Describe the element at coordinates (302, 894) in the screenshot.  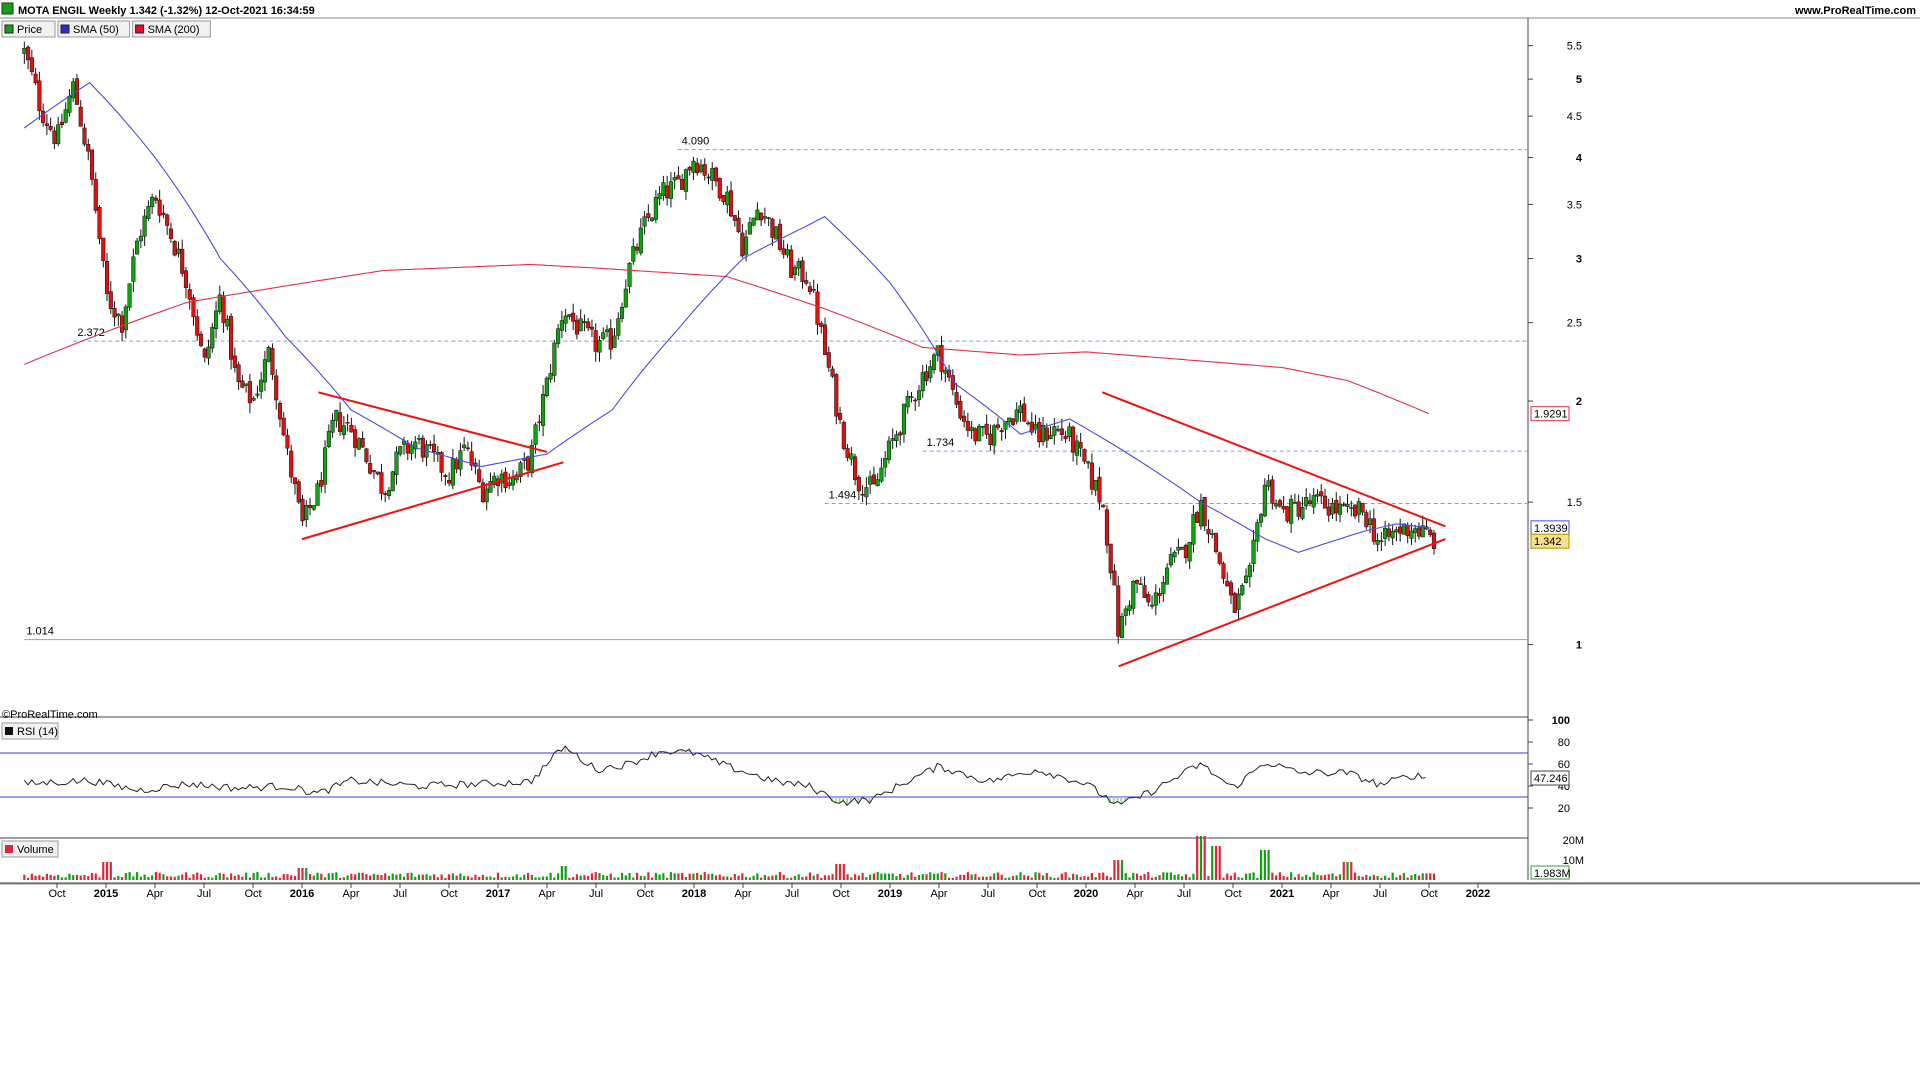
I see `x-tick-label: 2016` at that location.